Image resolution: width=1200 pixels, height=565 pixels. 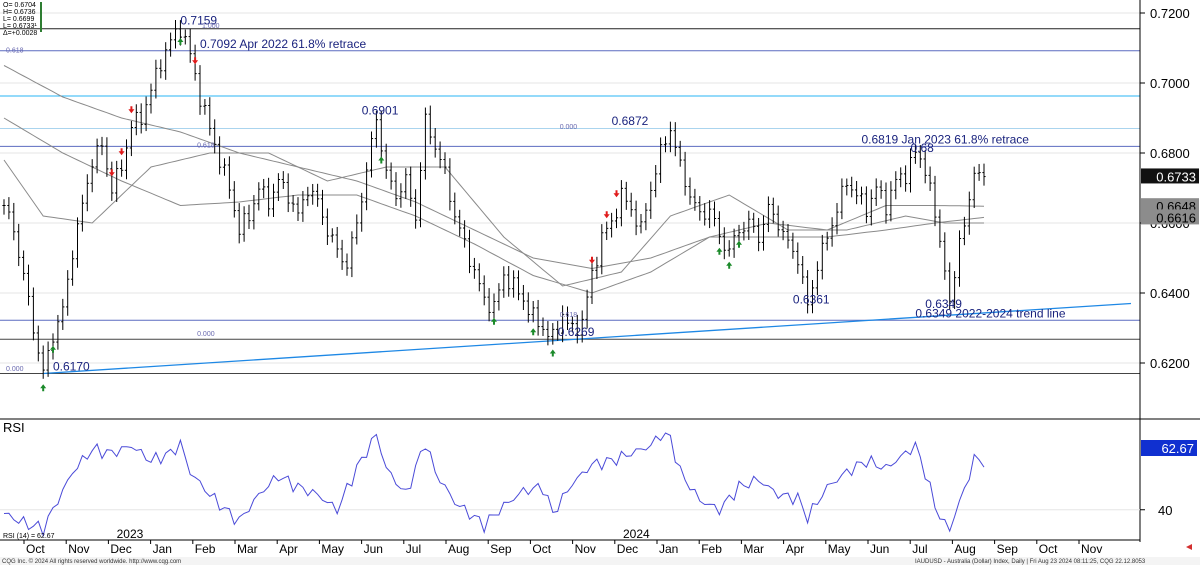 What do you see at coordinates (20, 26) in the screenshot?
I see `ohlc-last: L= 0.6733¹` at bounding box center [20, 26].